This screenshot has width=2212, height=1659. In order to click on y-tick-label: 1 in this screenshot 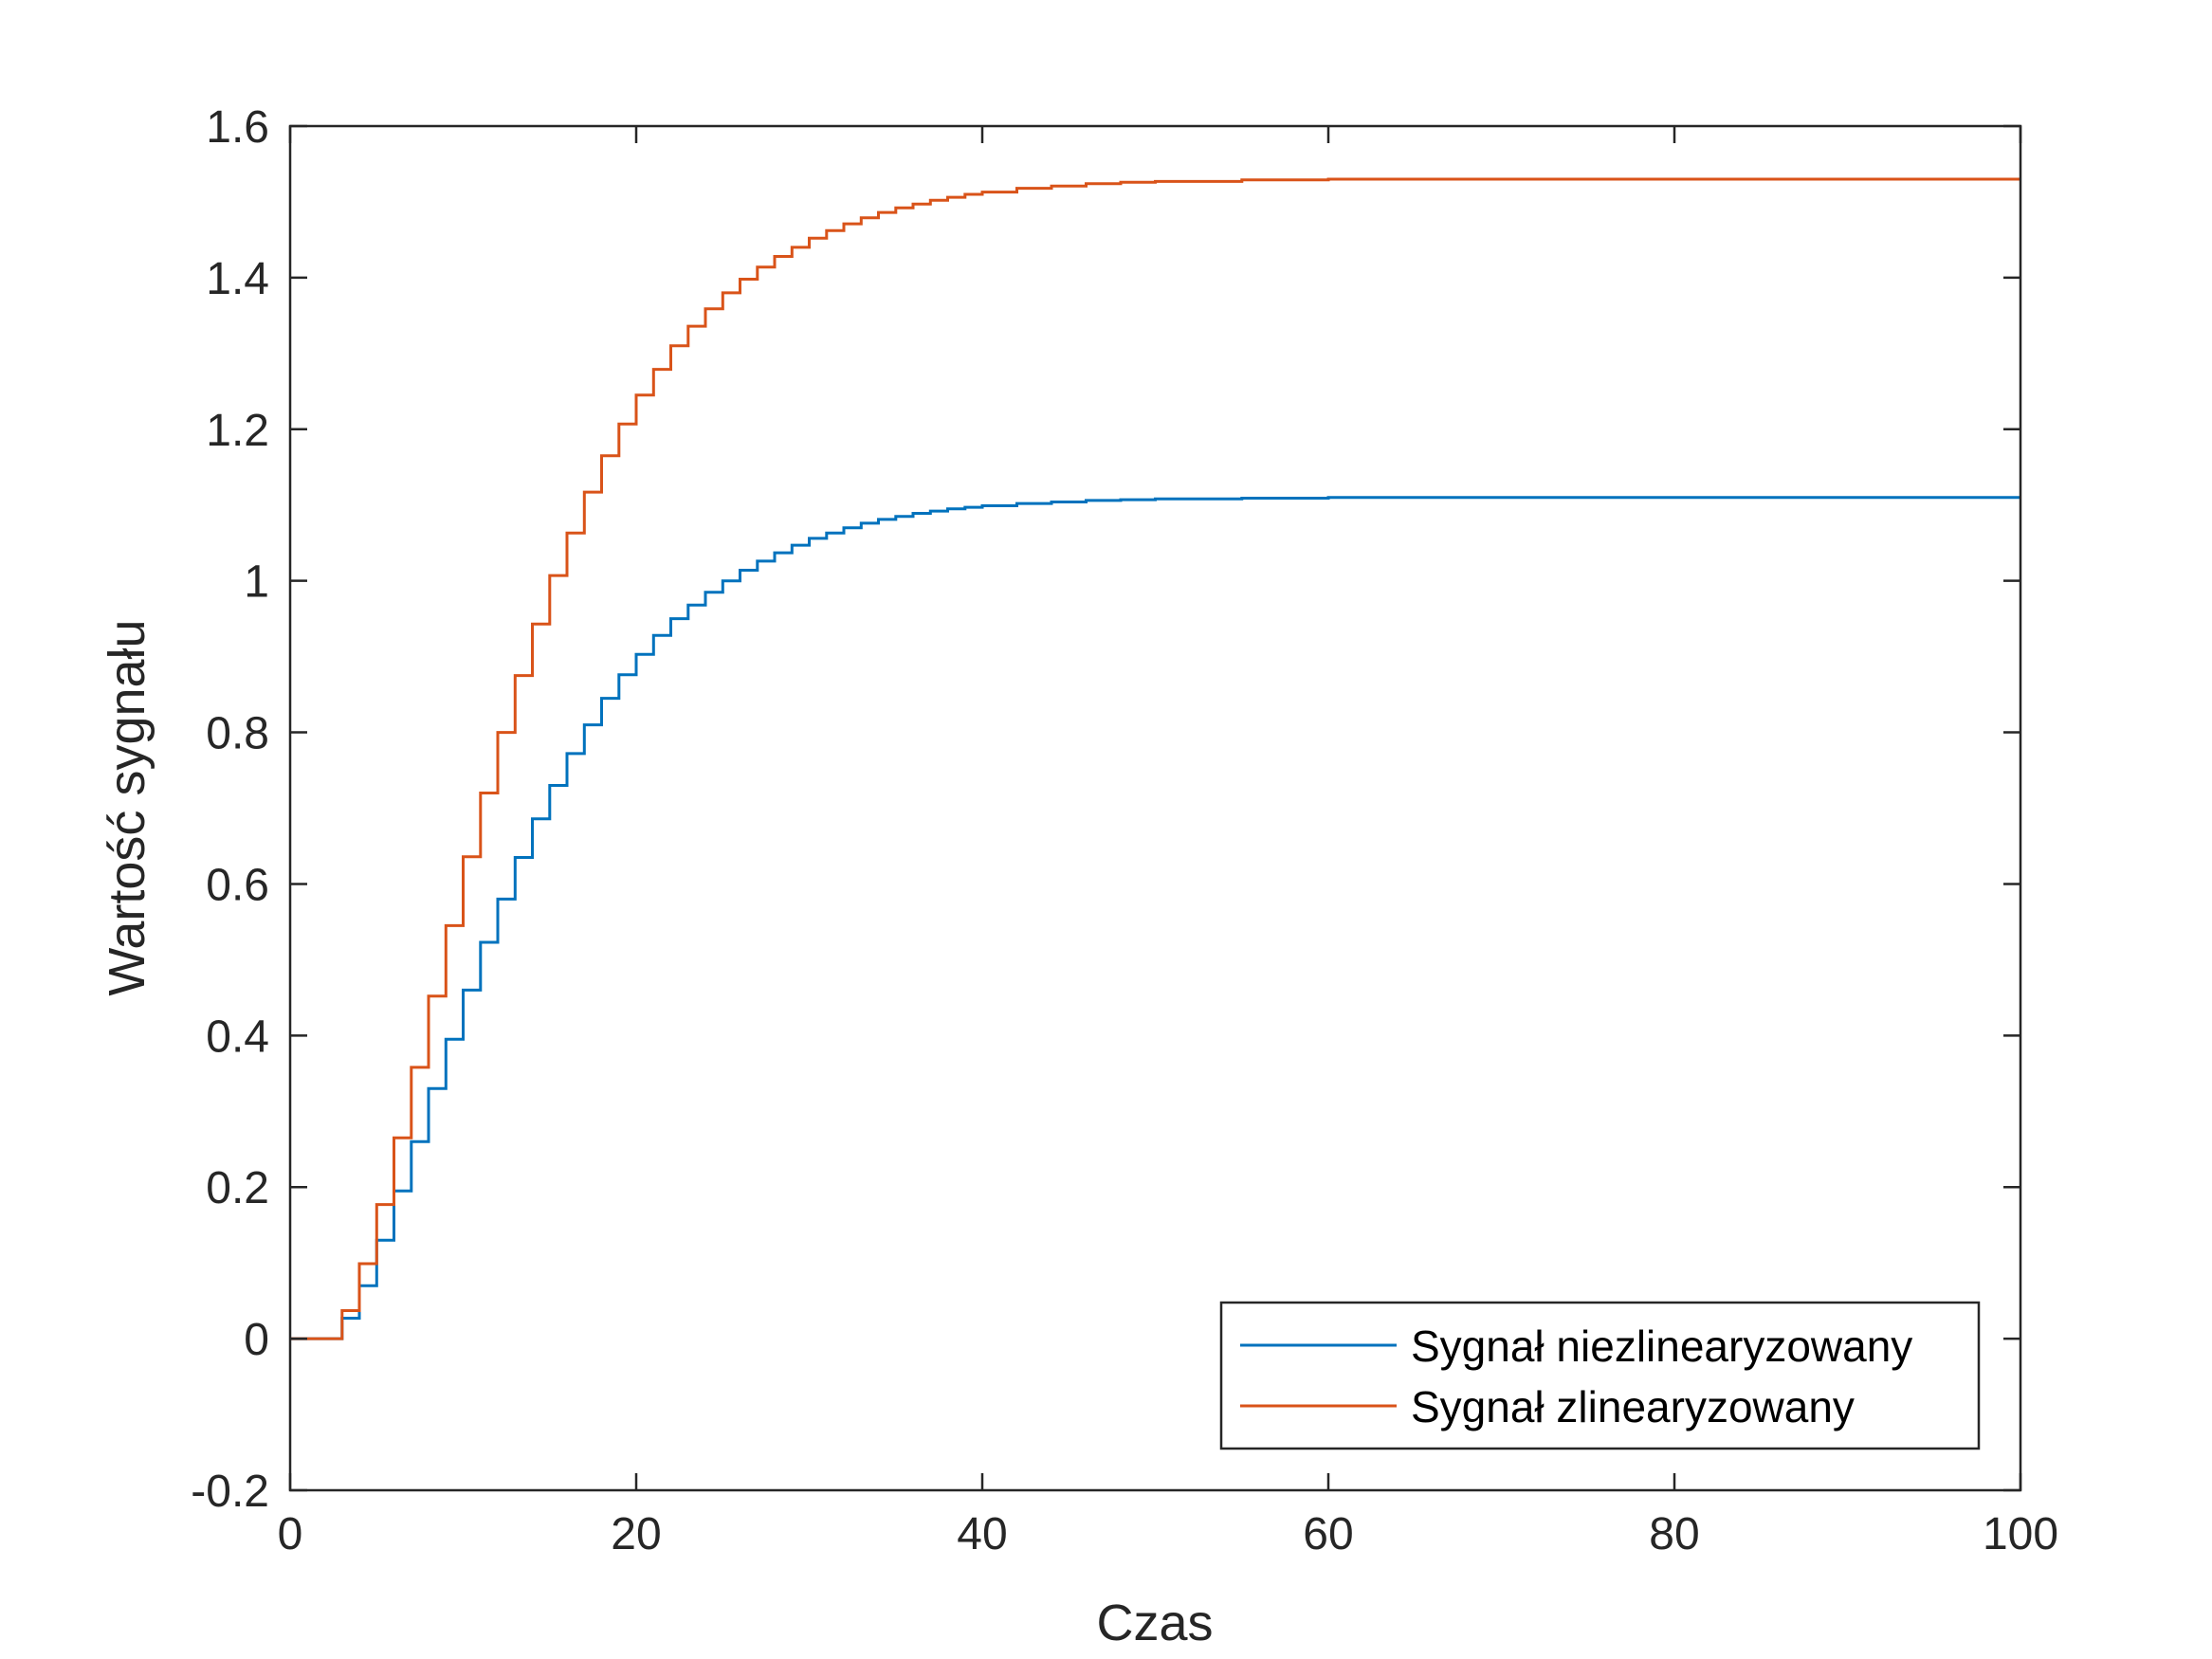, I will do `click(256, 582)`.